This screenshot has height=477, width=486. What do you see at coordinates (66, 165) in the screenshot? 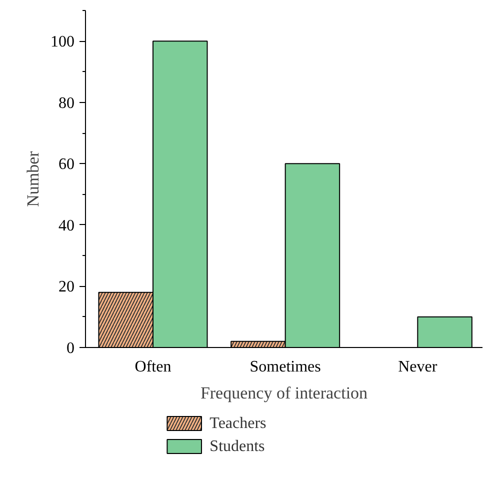
I see `y-tick-label: 60` at bounding box center [66, 165].